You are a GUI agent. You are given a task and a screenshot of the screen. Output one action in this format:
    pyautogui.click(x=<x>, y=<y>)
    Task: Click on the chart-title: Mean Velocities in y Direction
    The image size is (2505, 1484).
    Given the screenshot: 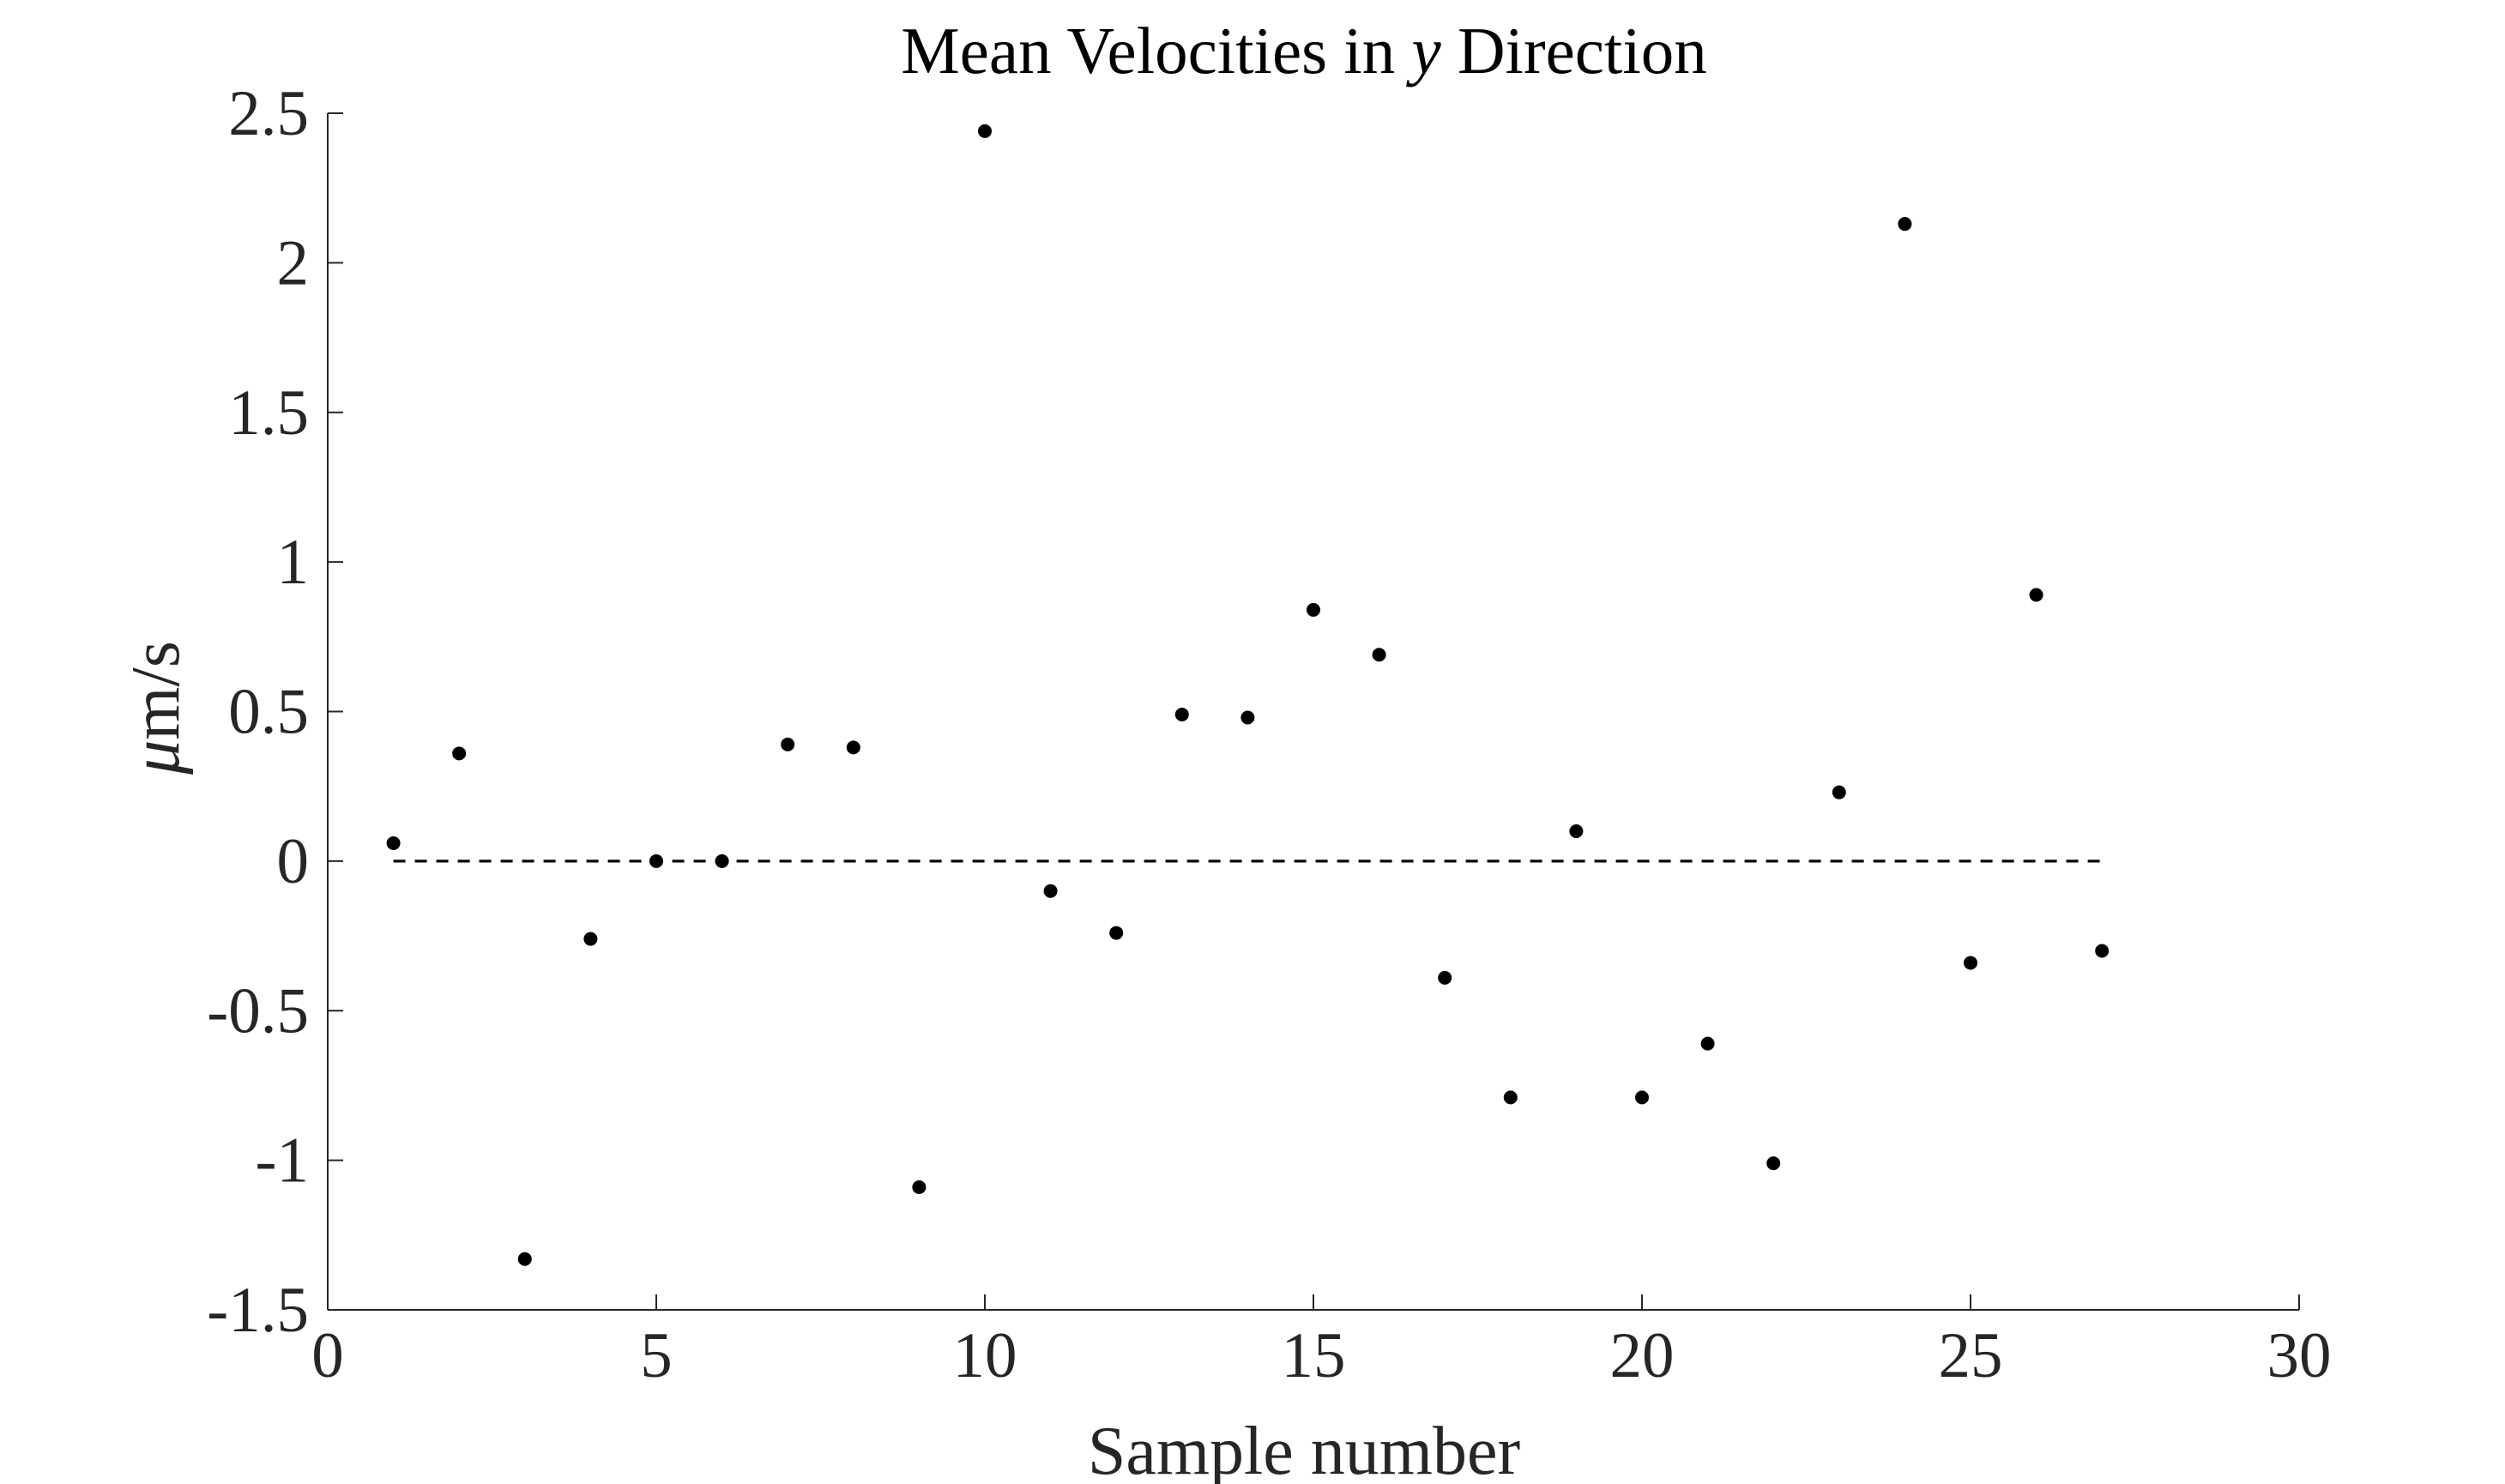 What is the action you would take?
    pyautogui.click(x=1303, y=50)
    